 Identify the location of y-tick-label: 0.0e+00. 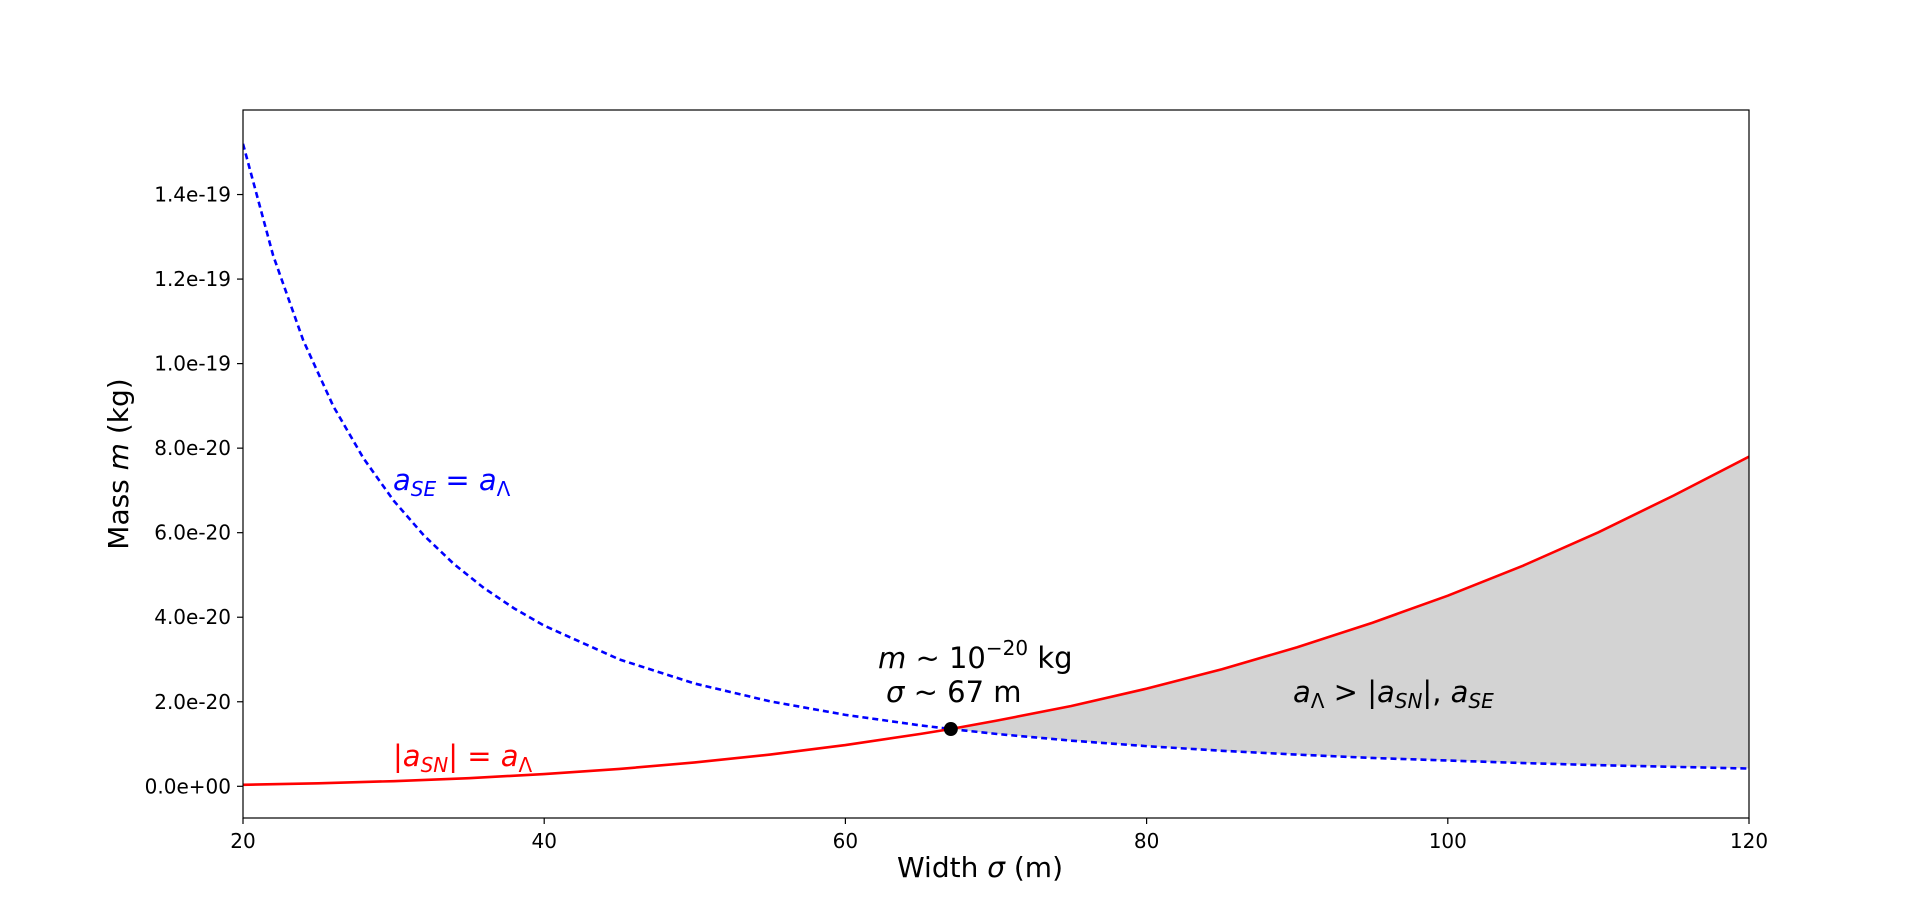
(188, 786).